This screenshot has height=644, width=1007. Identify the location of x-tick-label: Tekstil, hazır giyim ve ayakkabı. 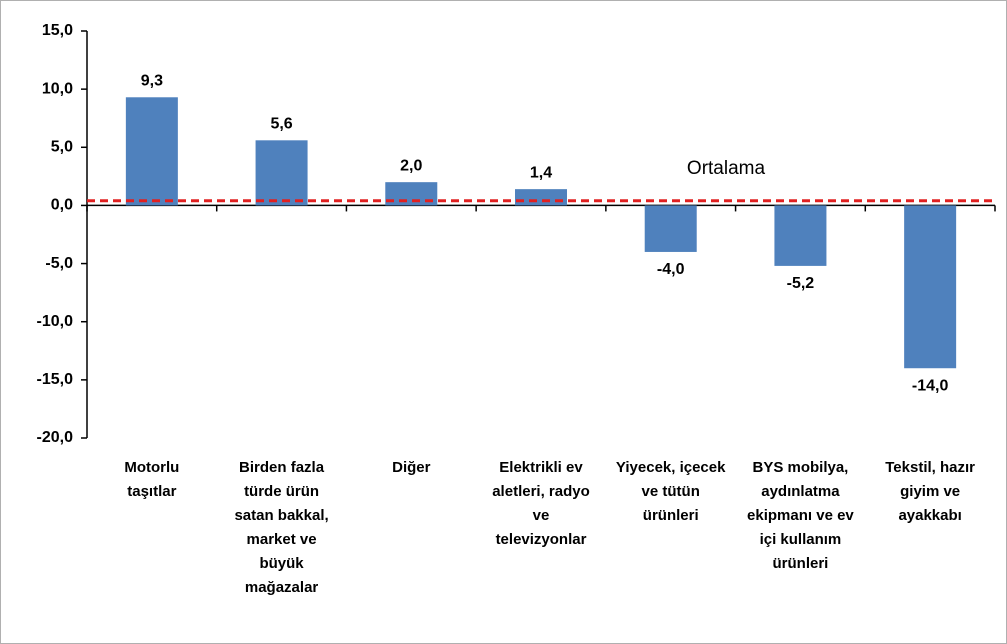
(930, 491).